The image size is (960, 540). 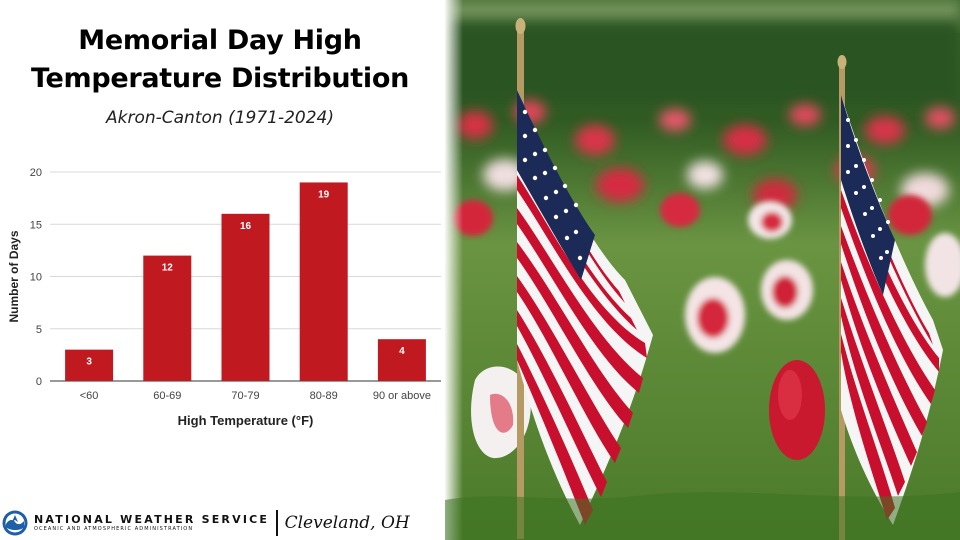 What do you see at coordinates (324, 396) in the screenshot?
I see `x-tick-label: 80-89` at bounding box center [324, 396].